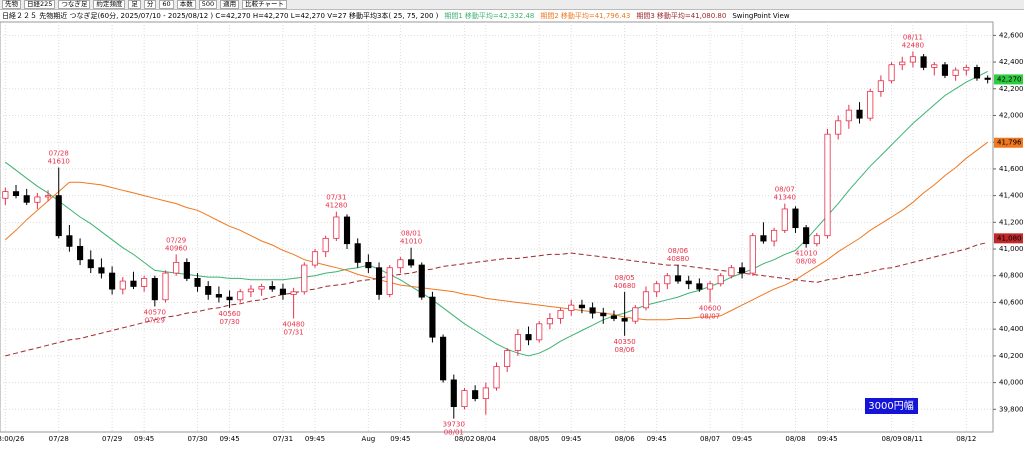 This screenshot has width=1024, height=449. I want to click on swing-value: 40960, so click(176, 248).